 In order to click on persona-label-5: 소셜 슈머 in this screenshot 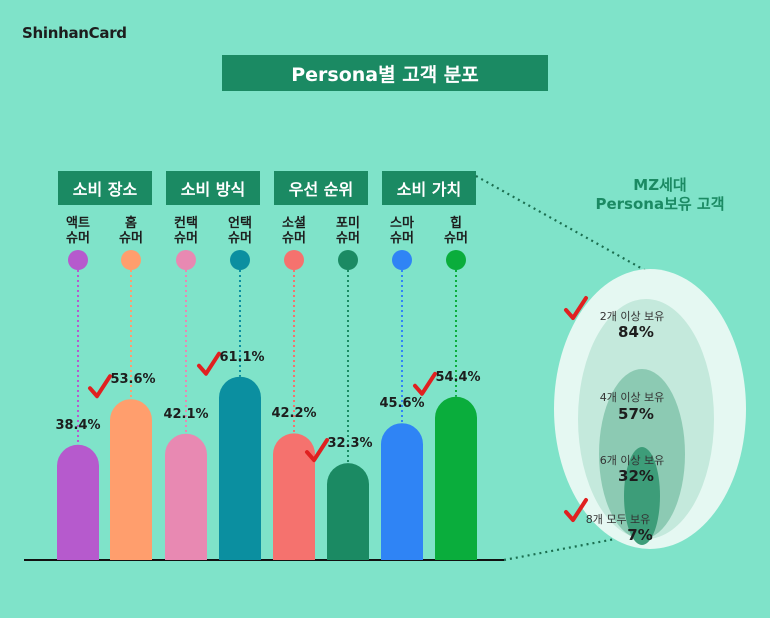, I will do `click(294, 231)`.